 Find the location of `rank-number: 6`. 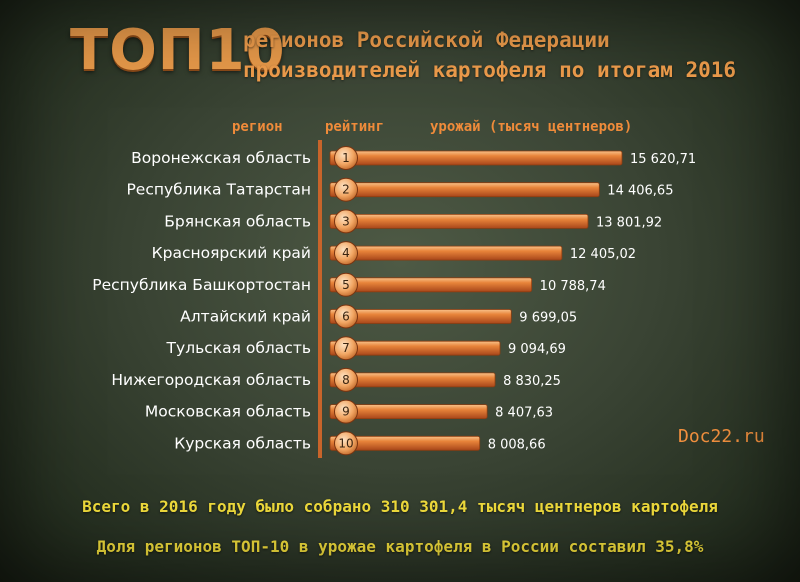

rank-number: 6 is located at coordinates (346, 317).